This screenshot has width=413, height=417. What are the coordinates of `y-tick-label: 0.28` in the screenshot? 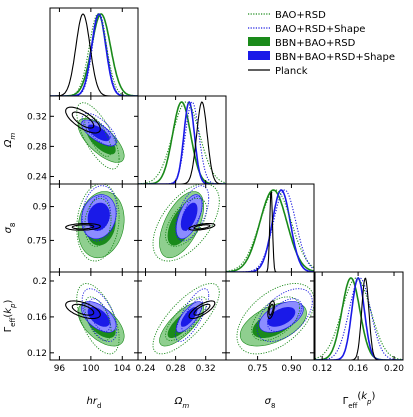 It's located at (37, 147).